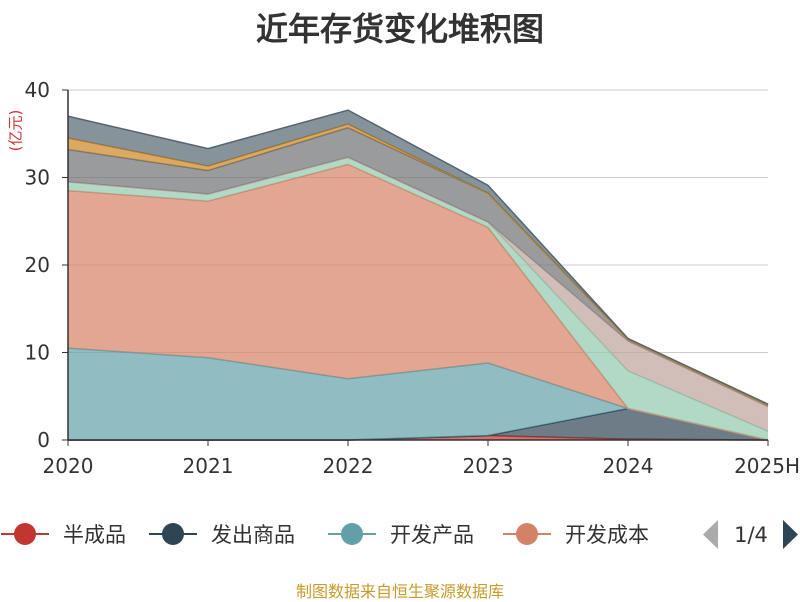 This screenshot has height=602, width=800. Describe the element at coordinates (37, 178) in the screenshot. I see `y-tick-label-30: 30` at that location.